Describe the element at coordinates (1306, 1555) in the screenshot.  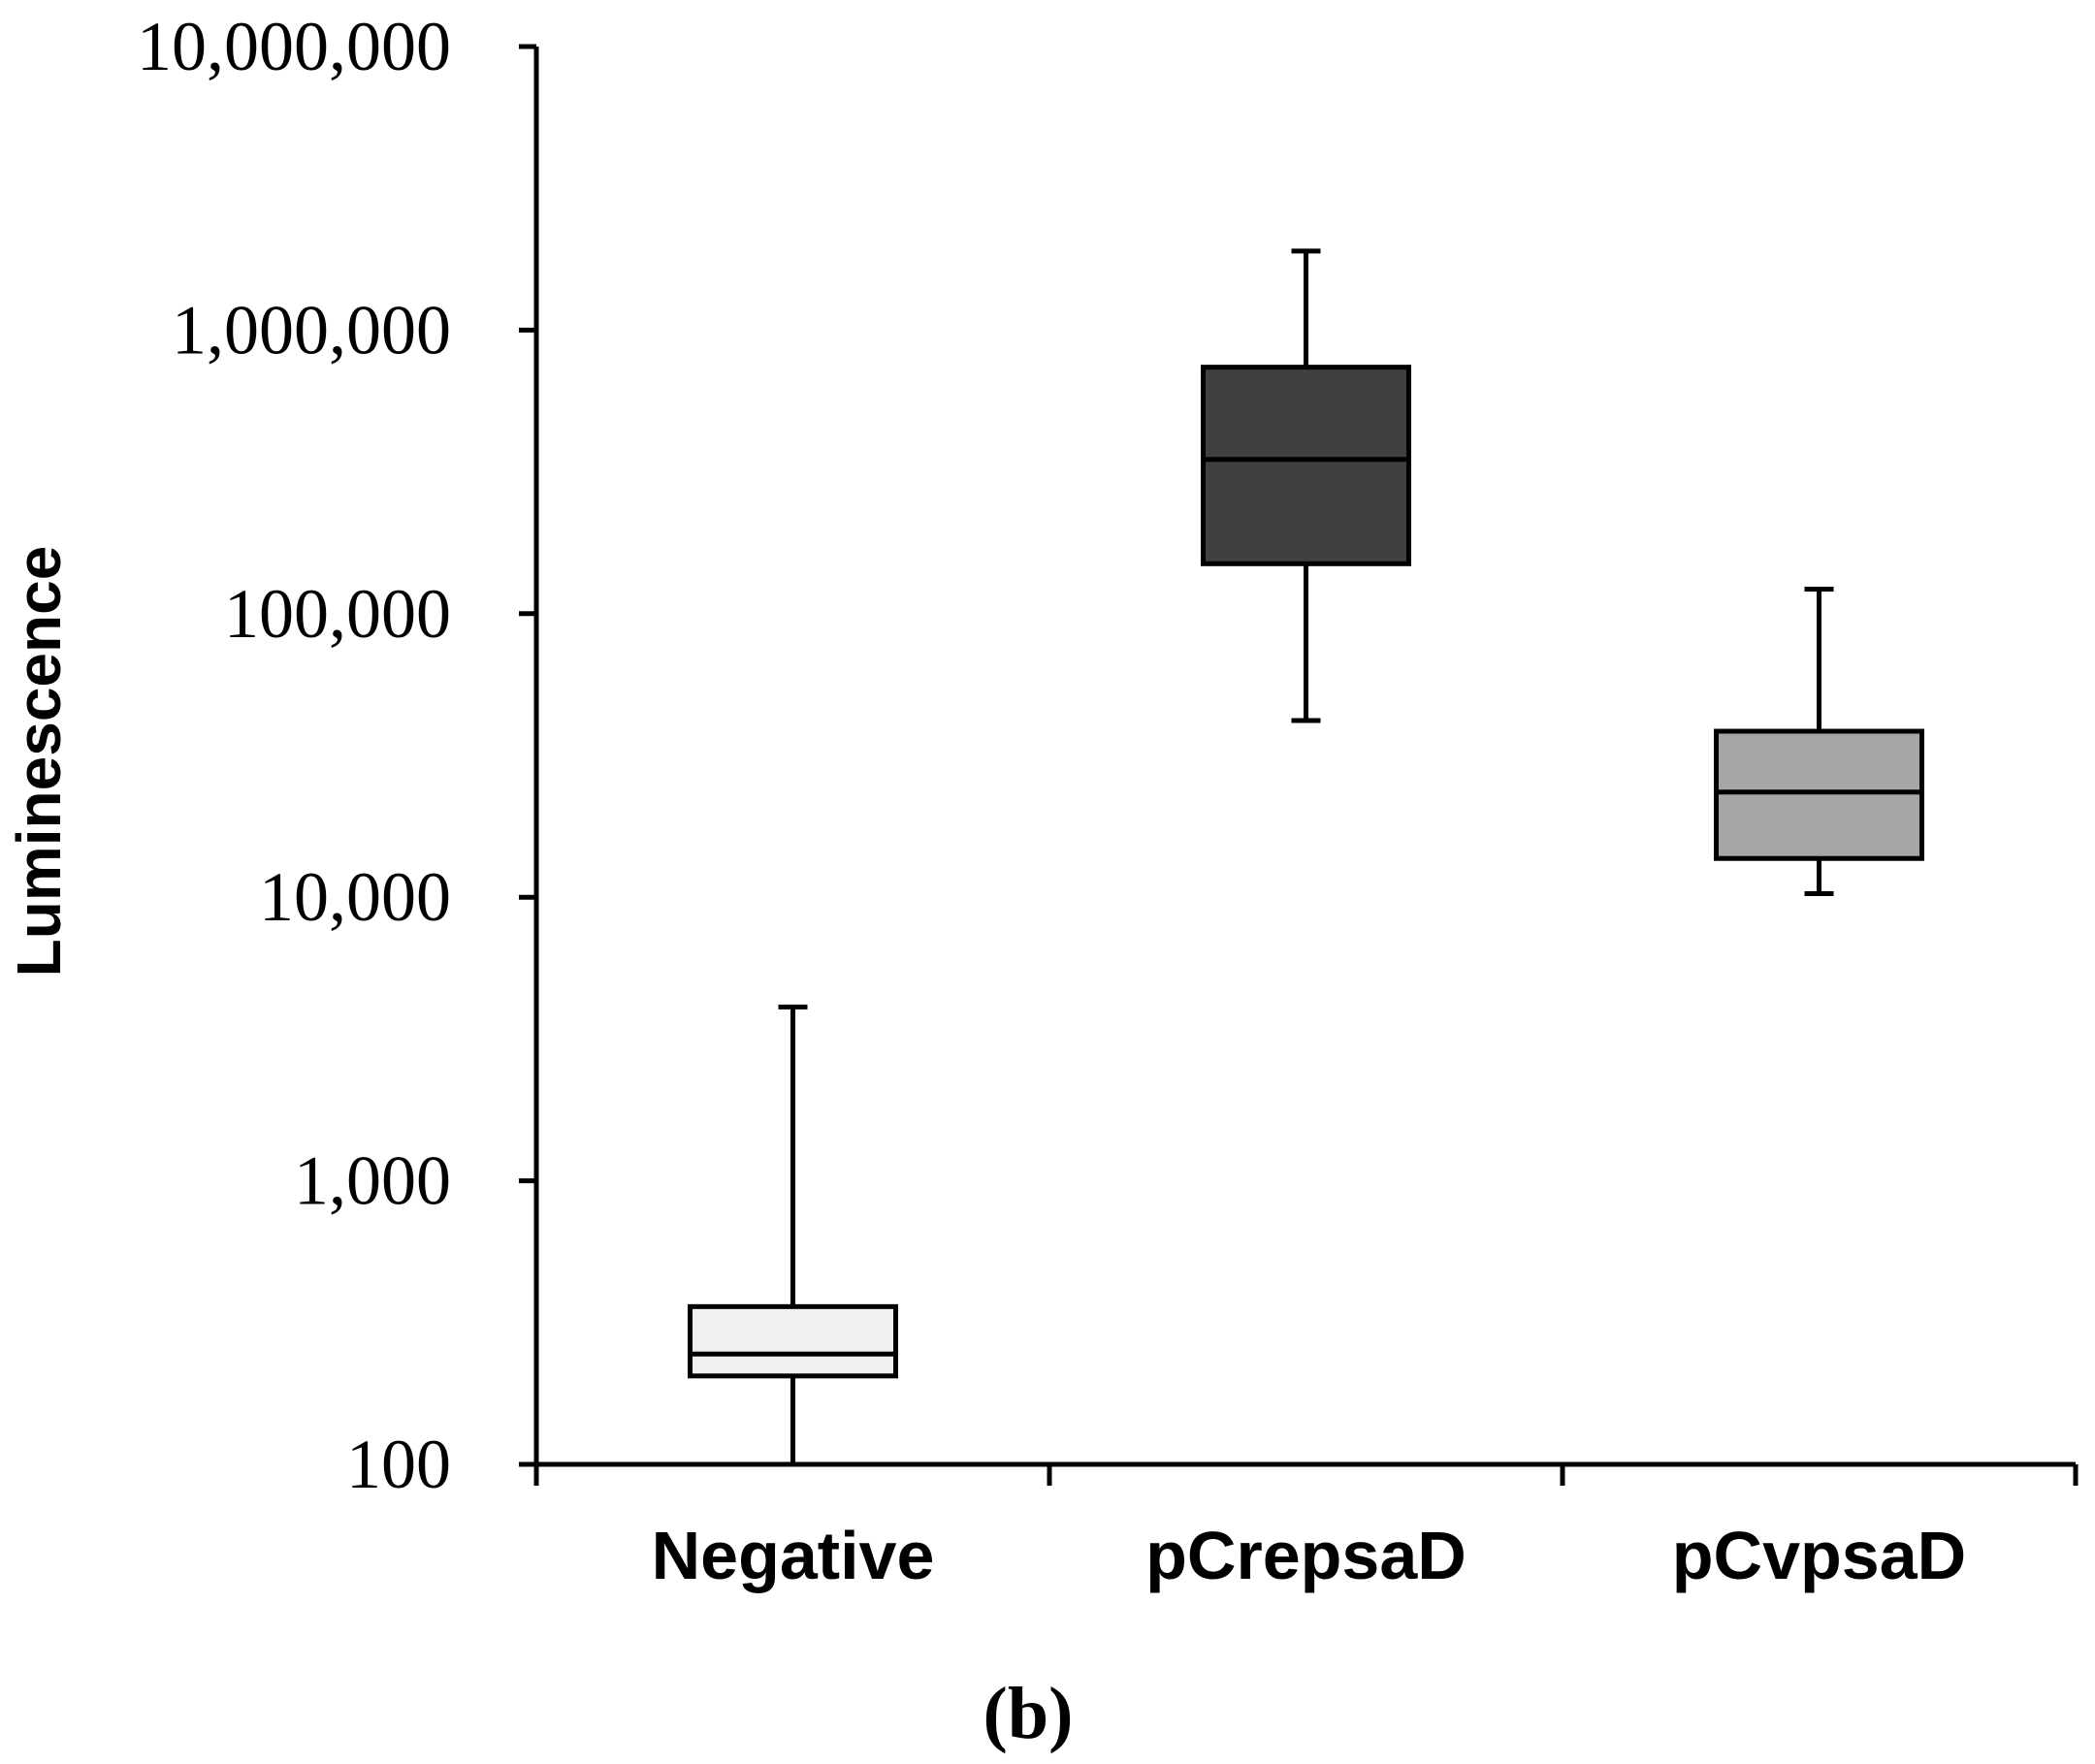
I see `x-category-label: pCrepsaD` at that location.